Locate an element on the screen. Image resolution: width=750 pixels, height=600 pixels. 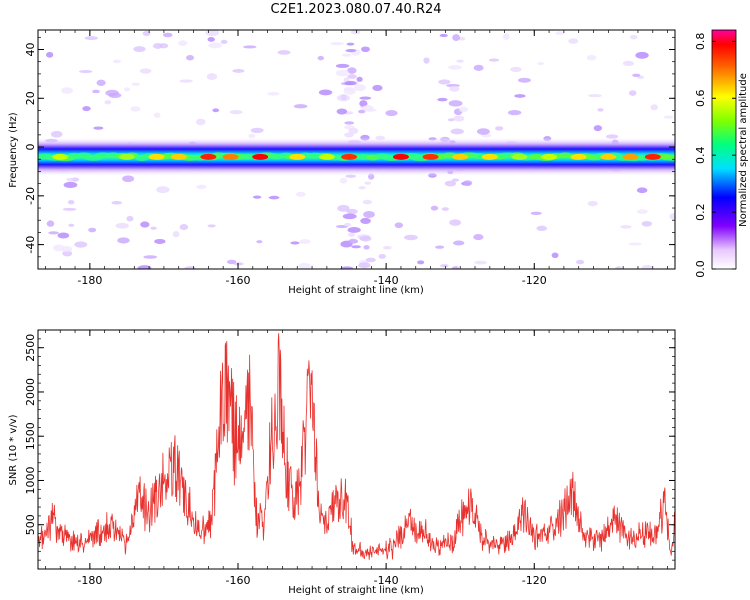
colorbar-gradient is located at coordinates (724, 149).